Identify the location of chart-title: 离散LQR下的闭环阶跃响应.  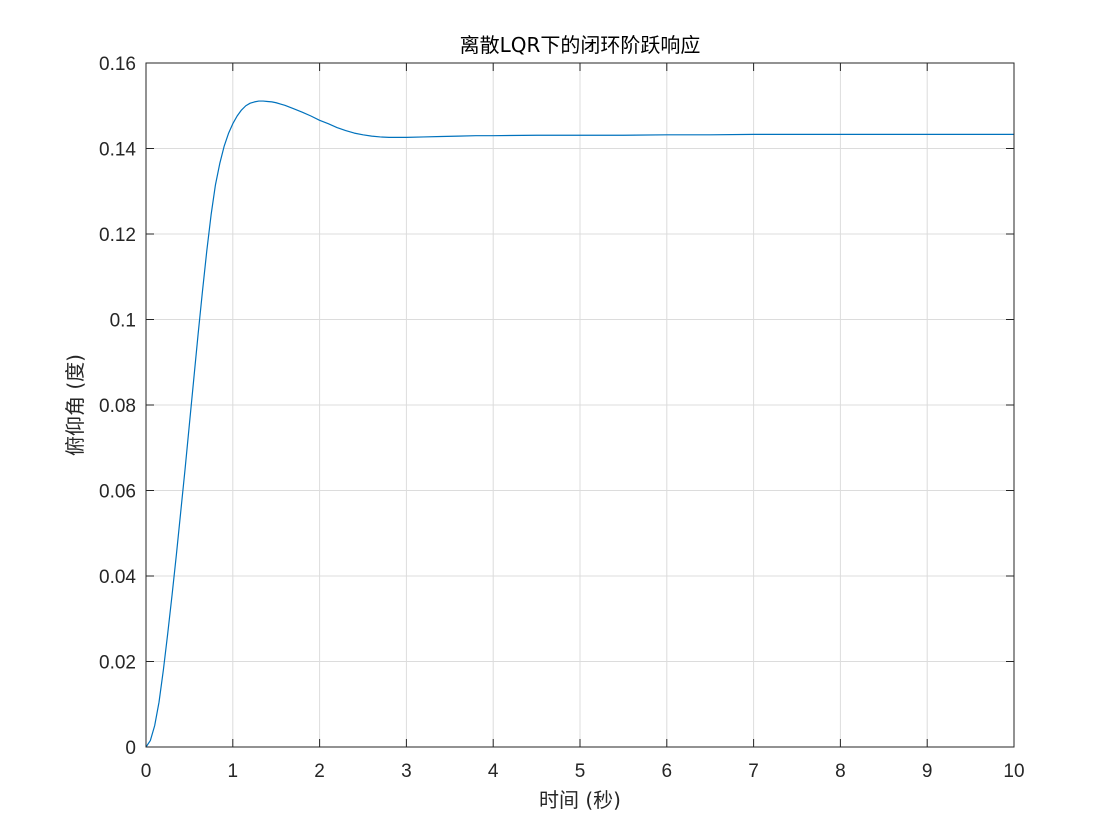
(580, 45).